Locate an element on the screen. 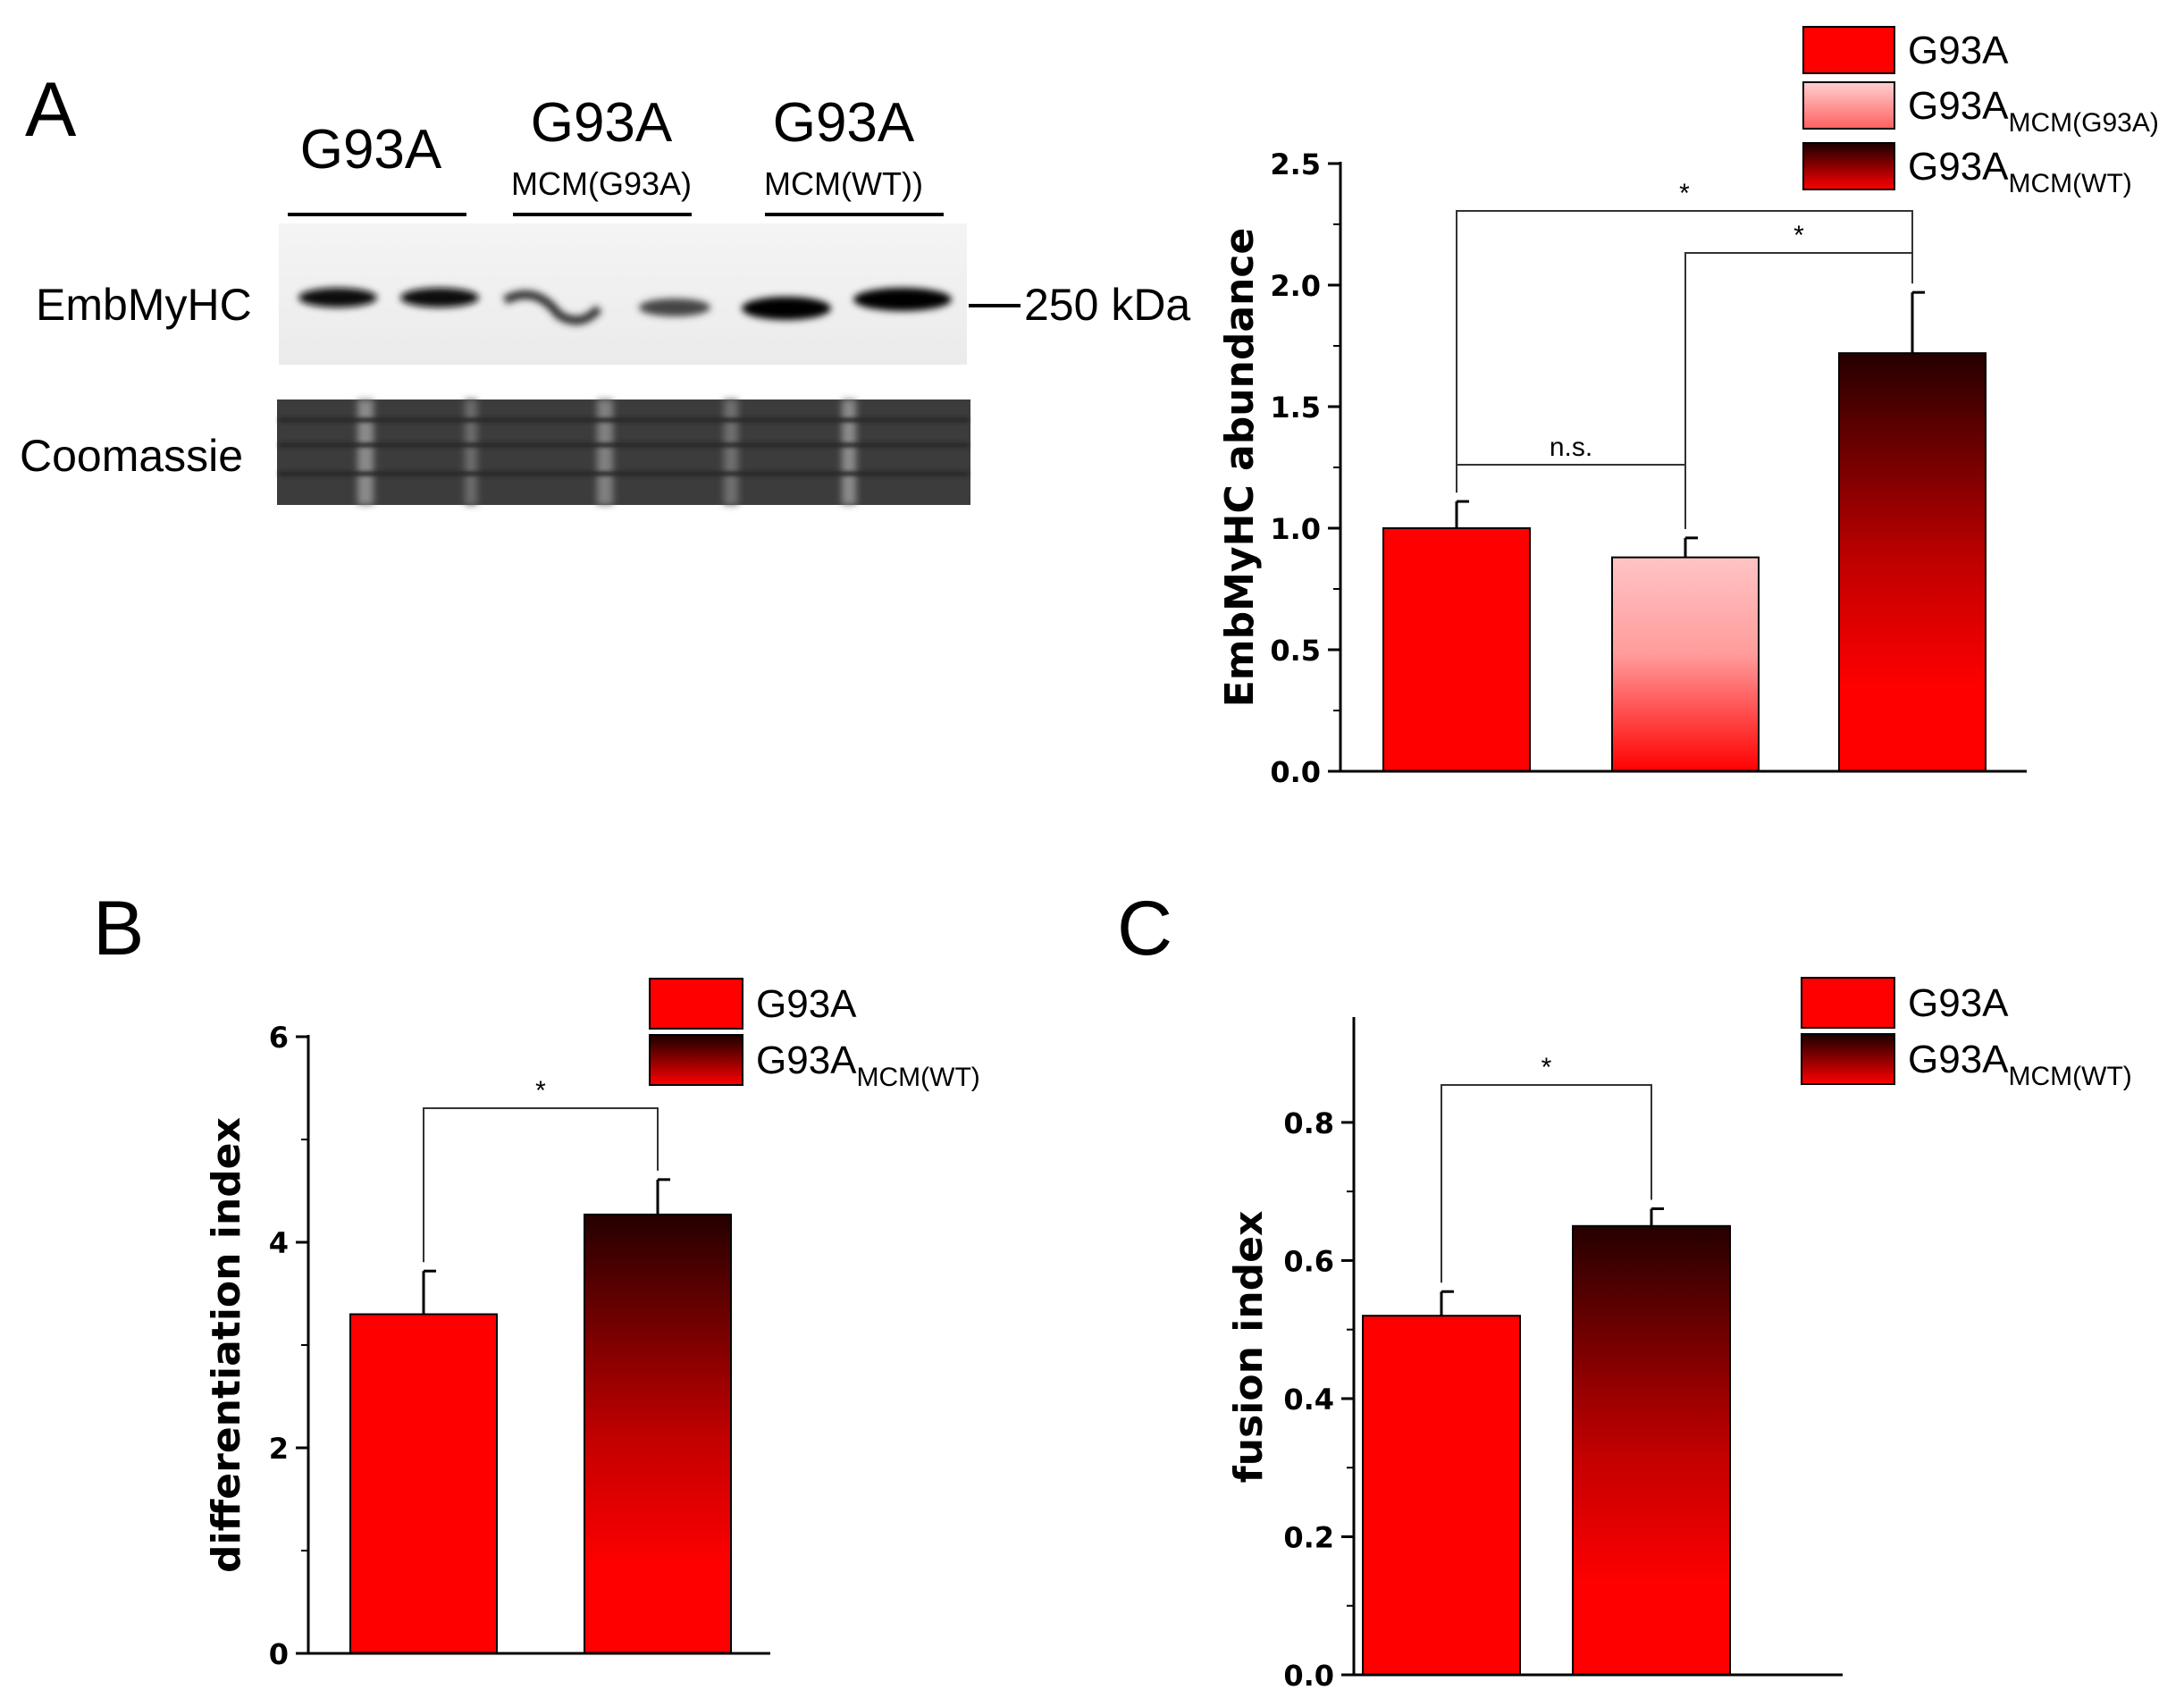  y-tick-label-2: 4 is located at coordinates (279, 1243).